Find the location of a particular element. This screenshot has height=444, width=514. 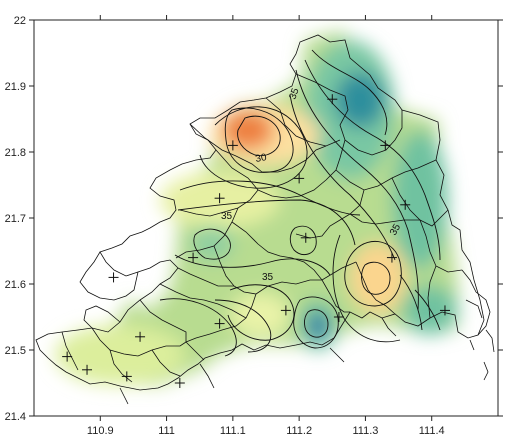

surface-south-pit is located at coordinates (318, 326).